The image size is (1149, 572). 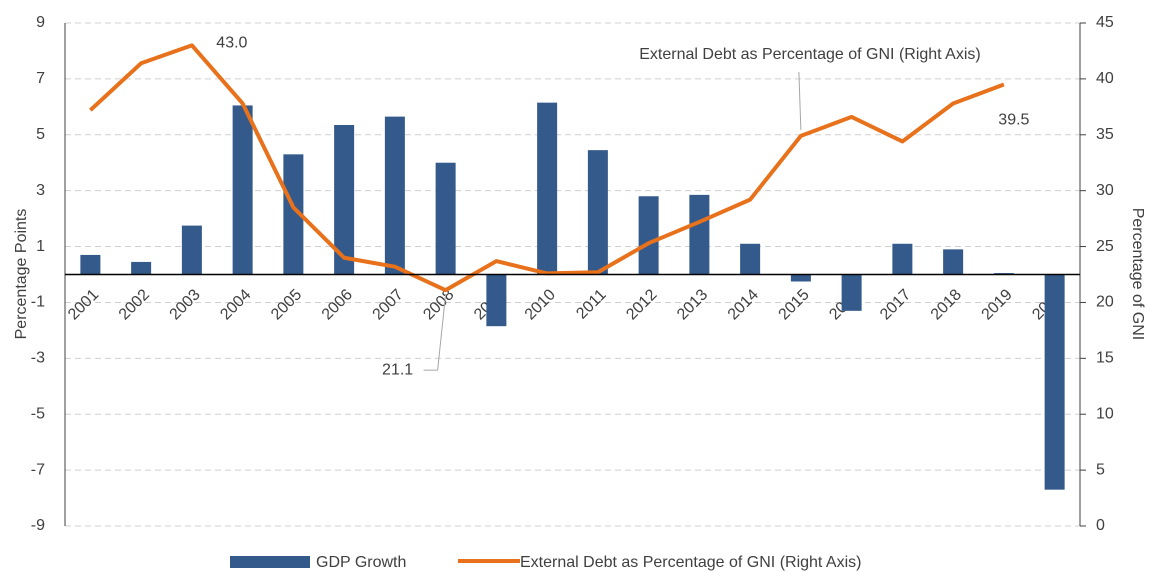 What do you see at coordinates (231, 43) in the screenshot?
I see `data-label: 43.0` at bounding box center [231, 43].